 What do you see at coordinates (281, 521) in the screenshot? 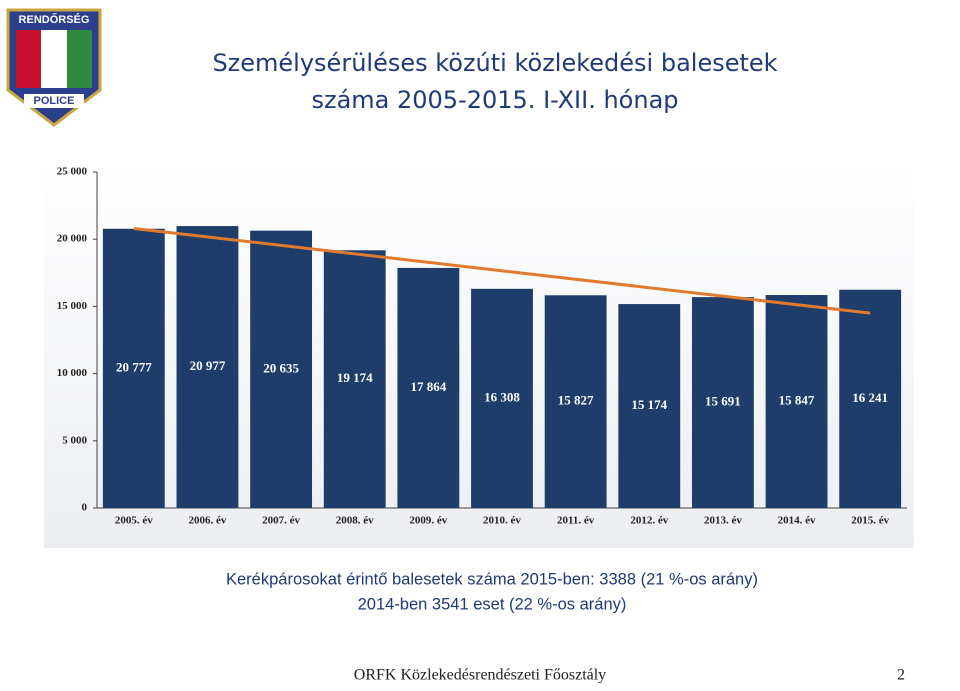
I see `x-tick-label: 2007. év` at bounding box center [281, 521].